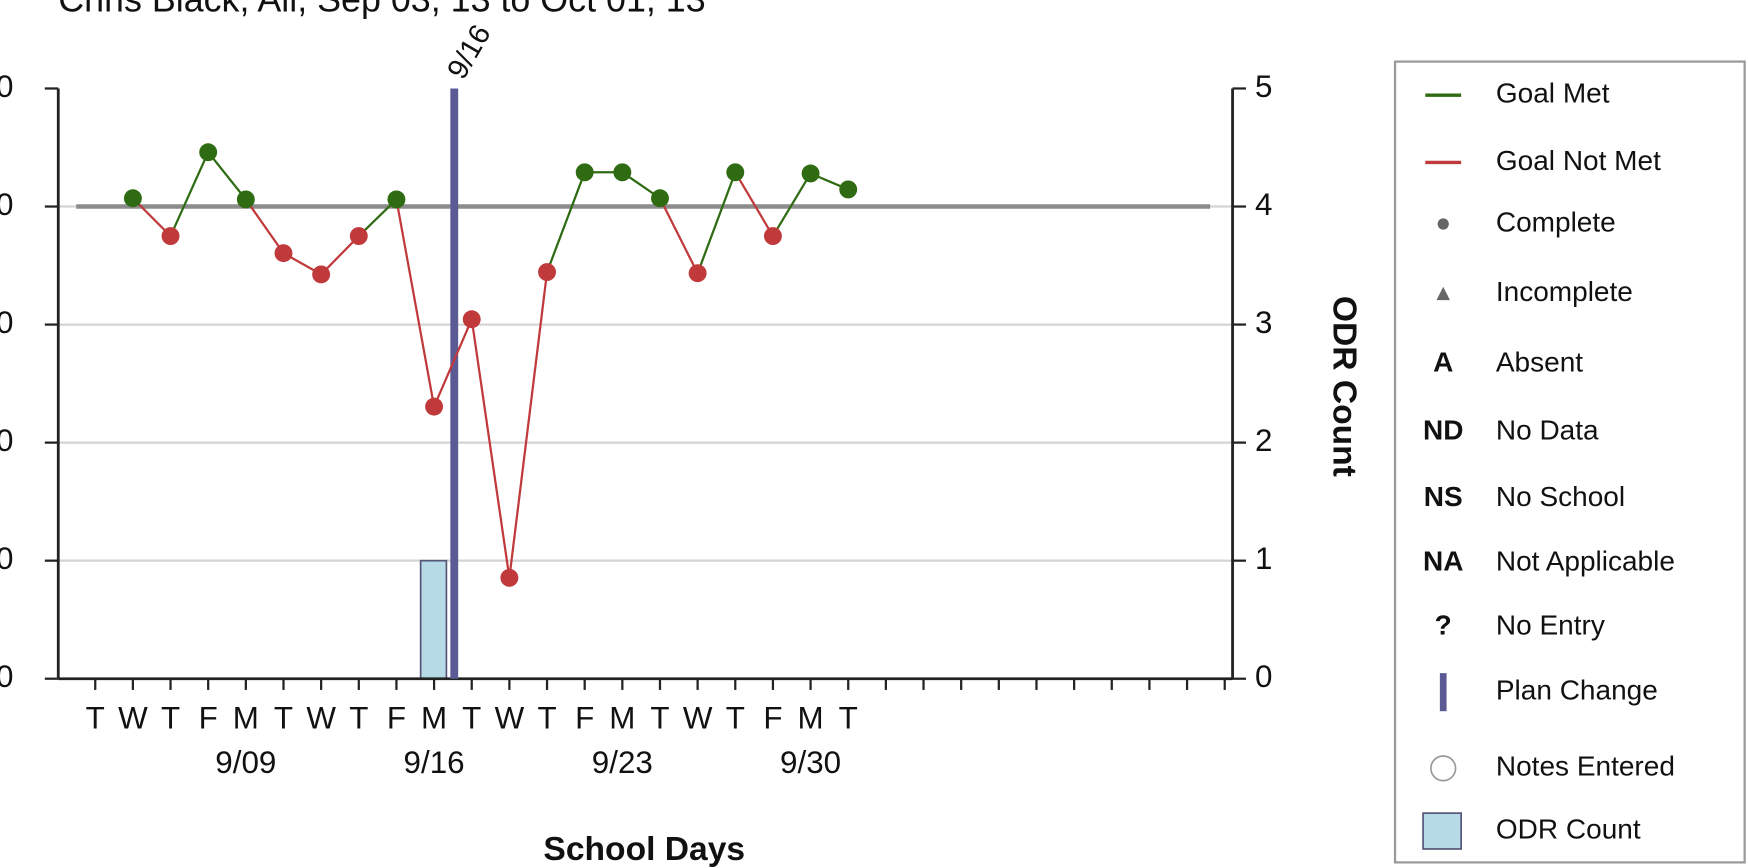 Image resolution: width=1748 pixels, height=868 pixels. Describe the element at coordinates (6, 440) in the screenshot. I see `y-tick-label: 40` at that location.